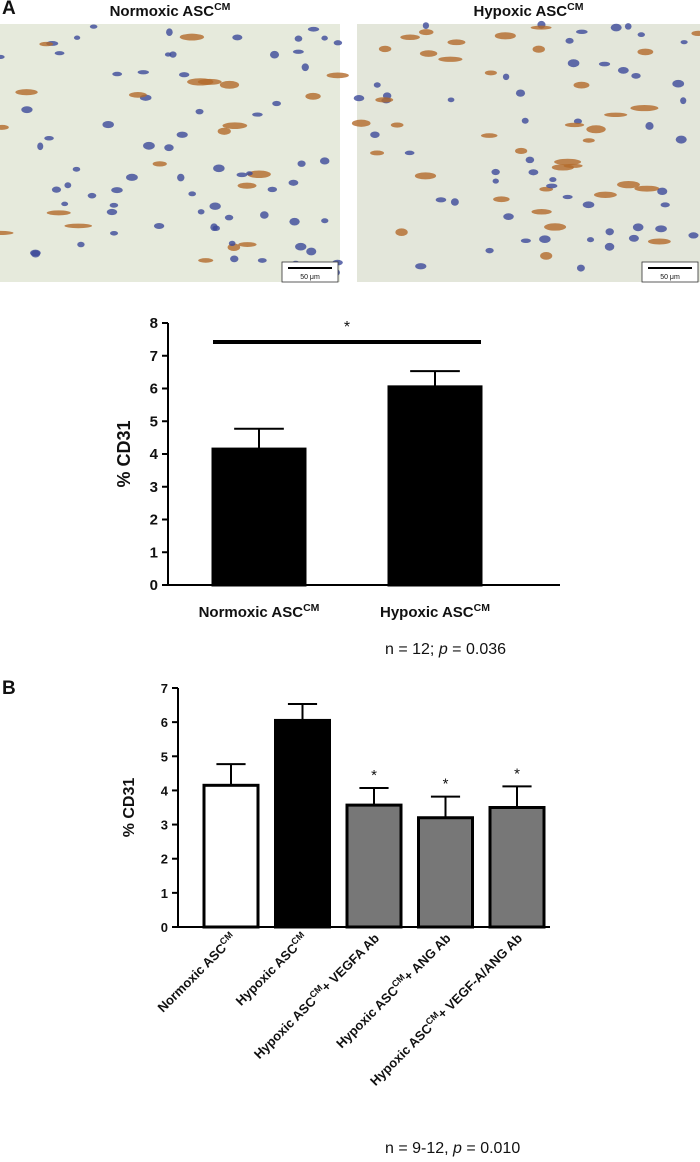  I want to click on label-part: n = 9-12,, so click(419, 1148).